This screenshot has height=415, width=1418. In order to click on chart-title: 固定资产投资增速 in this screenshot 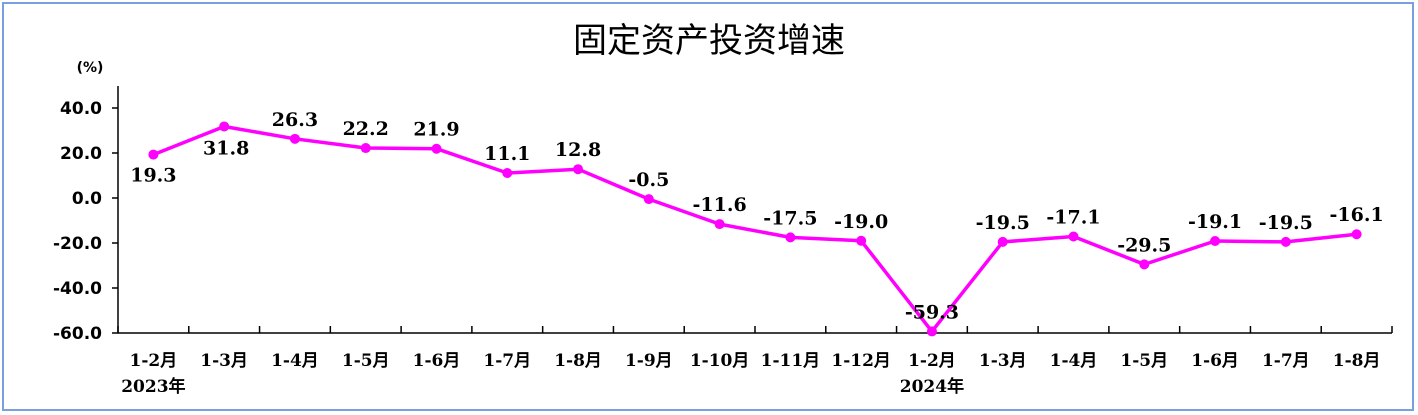, I will do `click(709, 41)`.